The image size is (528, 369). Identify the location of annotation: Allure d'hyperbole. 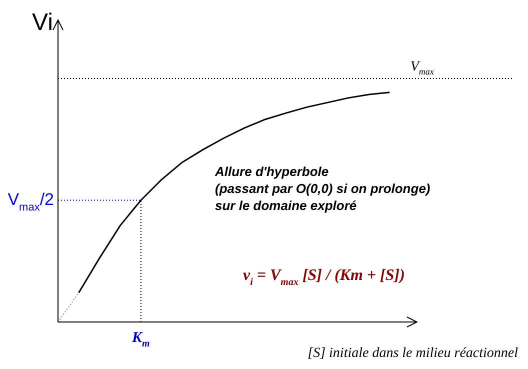
(271, 171).